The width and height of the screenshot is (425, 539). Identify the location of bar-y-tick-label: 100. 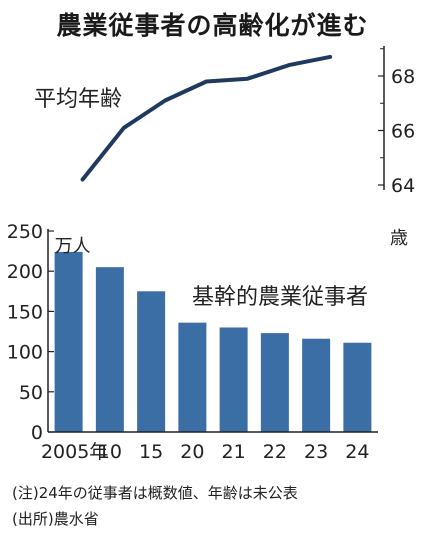
(25, 353).